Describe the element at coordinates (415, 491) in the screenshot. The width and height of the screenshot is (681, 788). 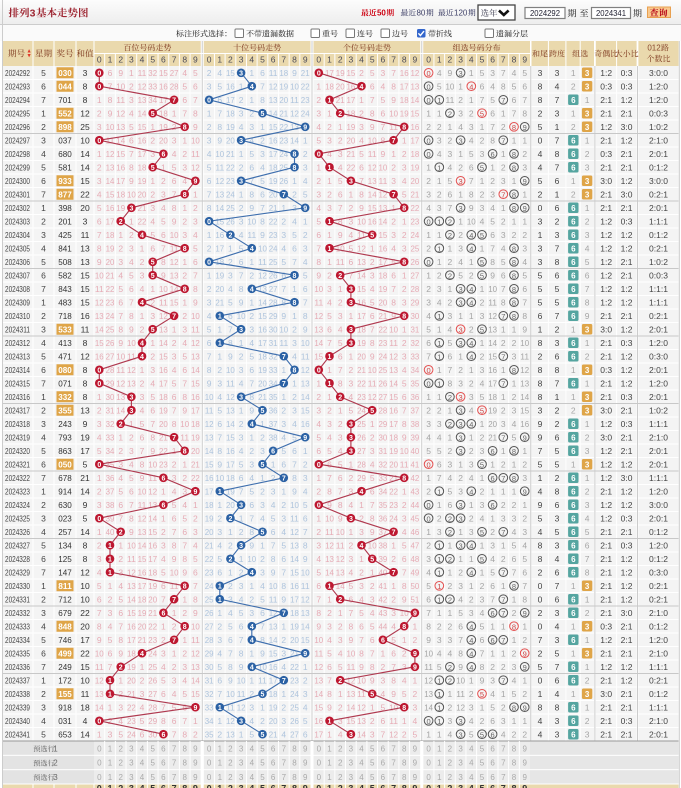
I see `svg-text: 43` at that location.